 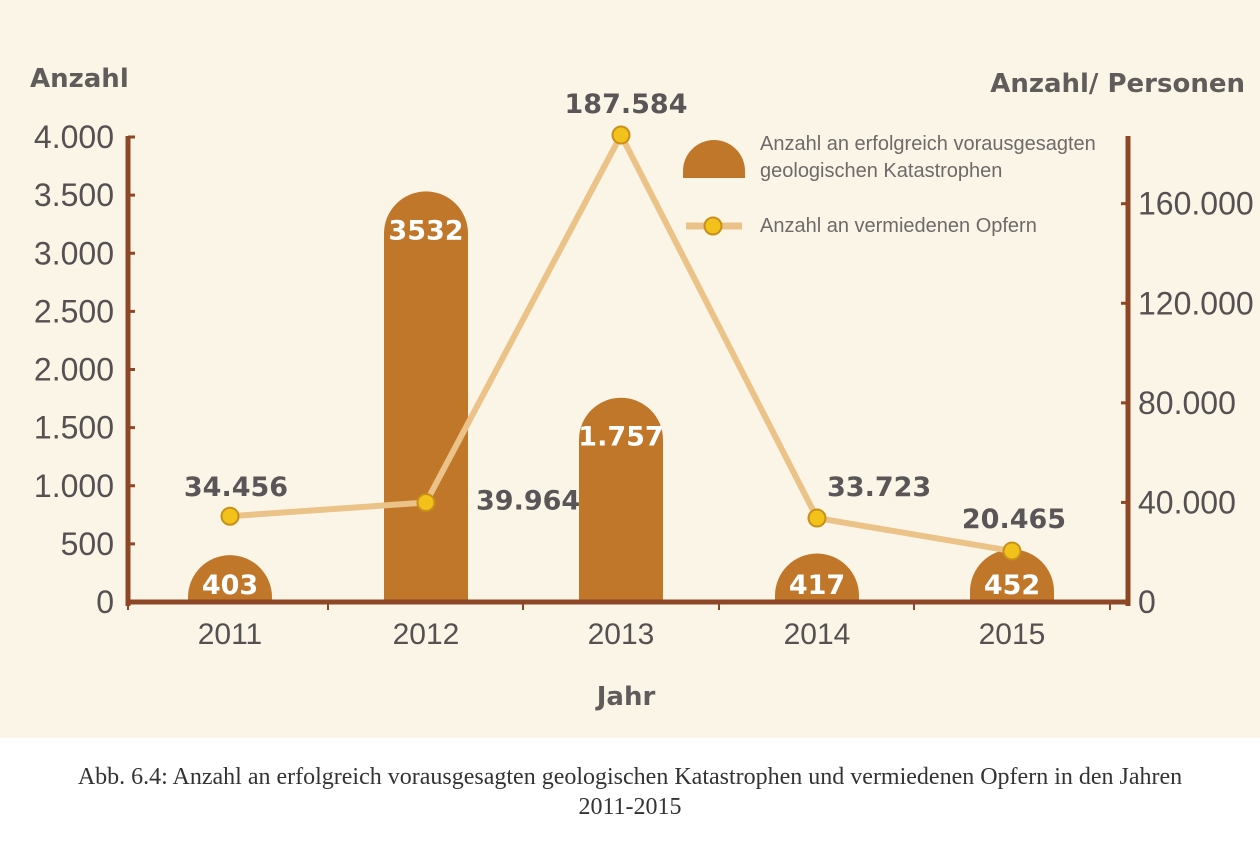 What do you see at coordinates (621, 135) in the screenshot?
I see `line-point-2013` at bounding box center [621, 135].